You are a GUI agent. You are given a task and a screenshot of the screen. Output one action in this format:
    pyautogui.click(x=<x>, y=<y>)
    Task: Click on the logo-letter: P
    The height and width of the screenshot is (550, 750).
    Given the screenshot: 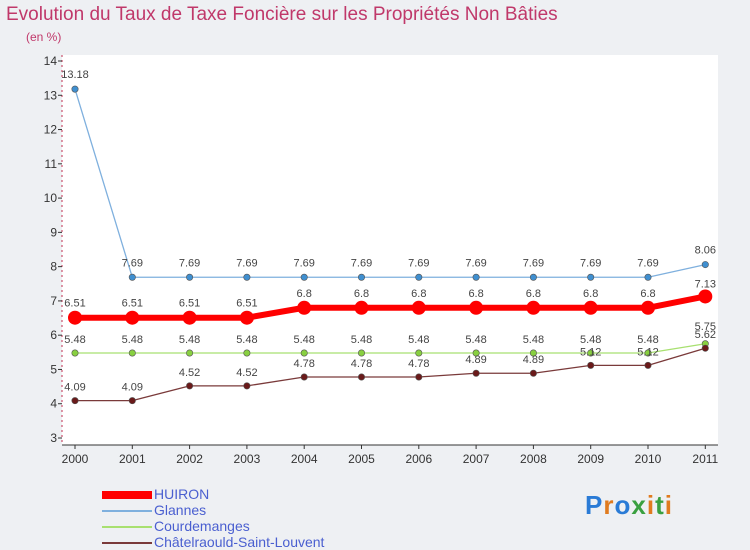 What is the action you would take?
    pyautogui.click(x=594, y=505)
    